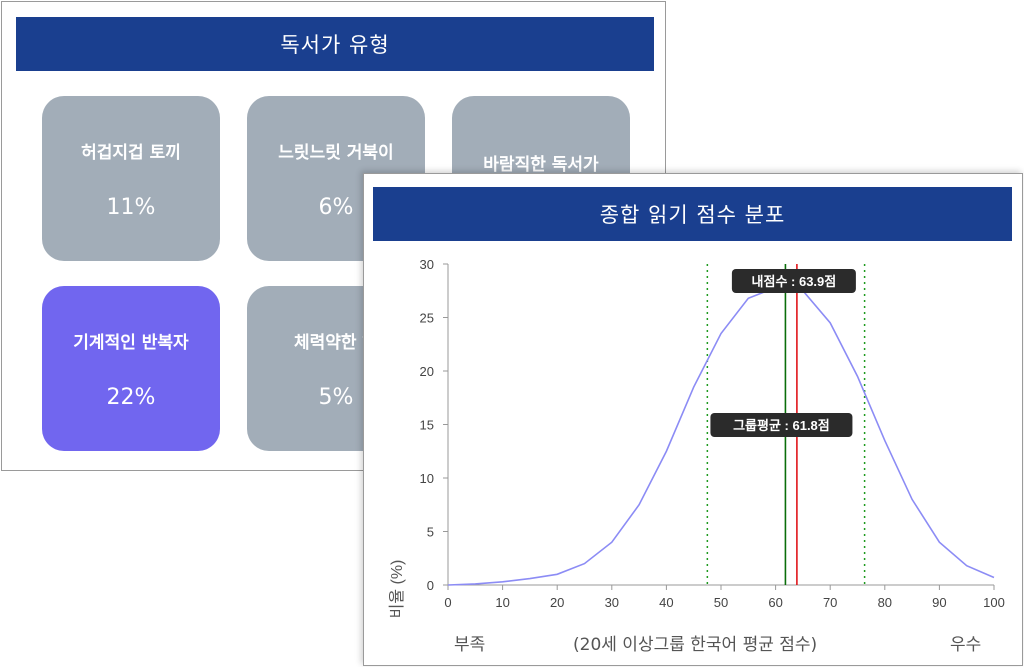 Image resolution: width=1024 pixels, height=667 pixels. What do you see at coordinates (336, 207) in the screenshot?
I see `tile-percent: 6%` at bounding box center [336, 207].